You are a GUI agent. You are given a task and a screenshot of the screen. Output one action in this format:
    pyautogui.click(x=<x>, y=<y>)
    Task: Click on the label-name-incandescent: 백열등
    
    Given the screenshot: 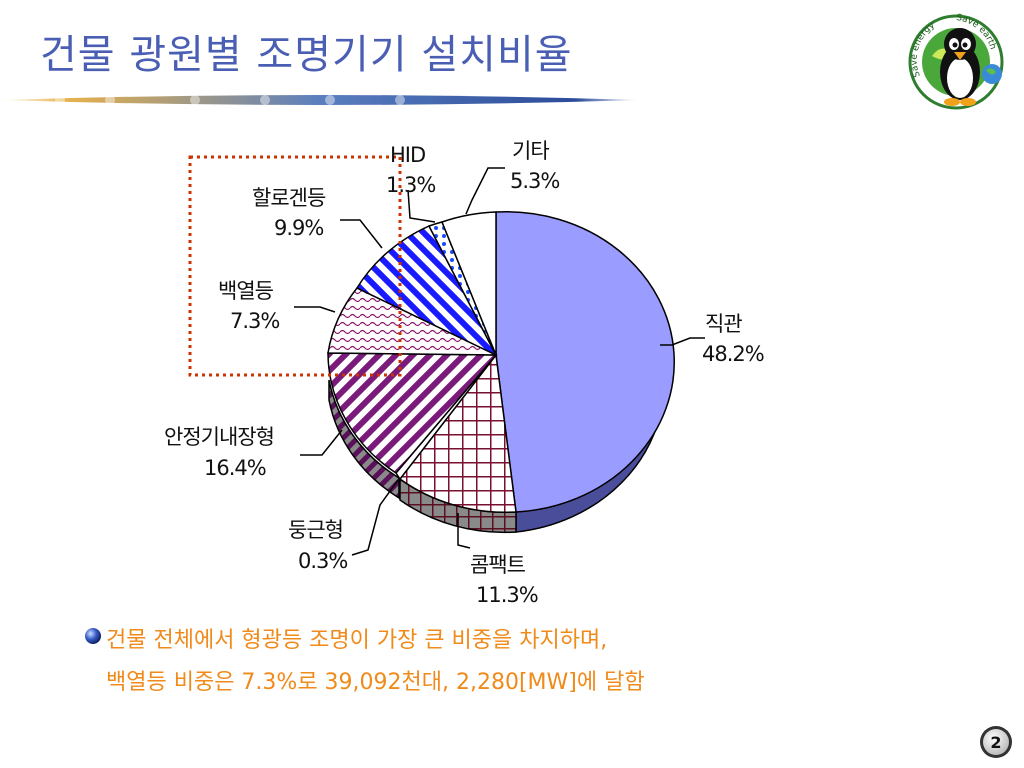 What is the action you would take?
    pyautogui.click(x=246, y=291)
    